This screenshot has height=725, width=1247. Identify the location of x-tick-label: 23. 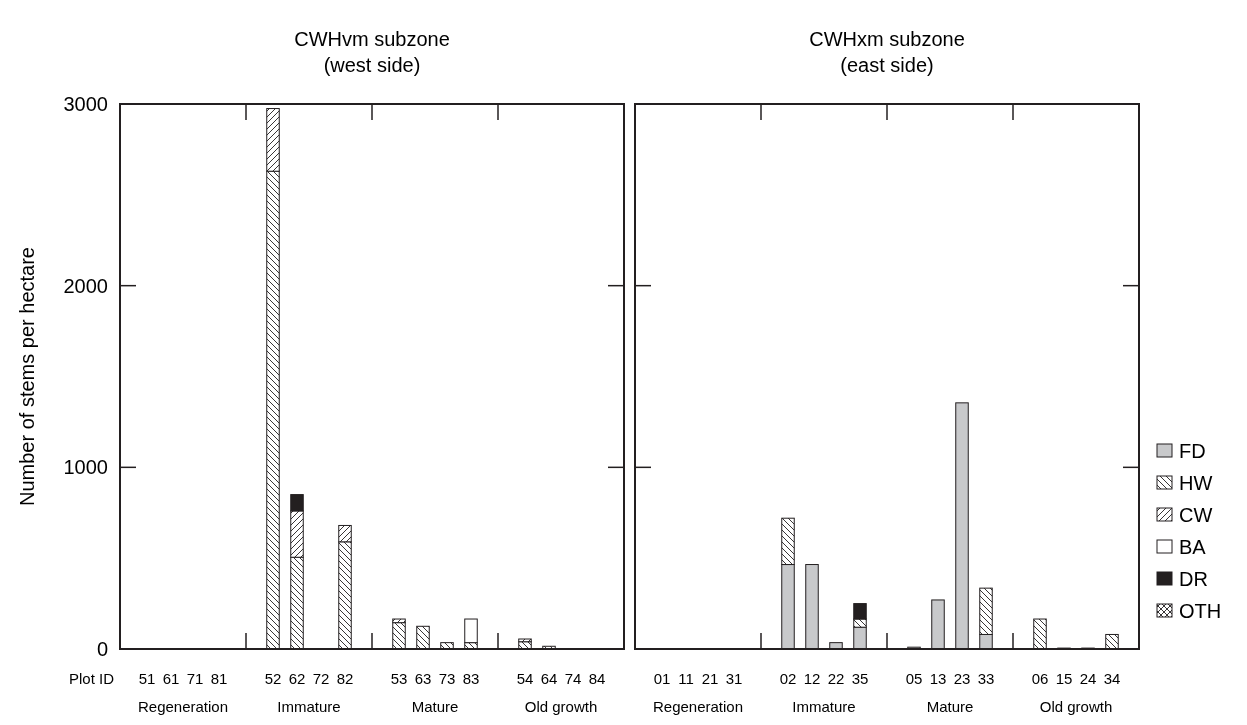
(962, 678).